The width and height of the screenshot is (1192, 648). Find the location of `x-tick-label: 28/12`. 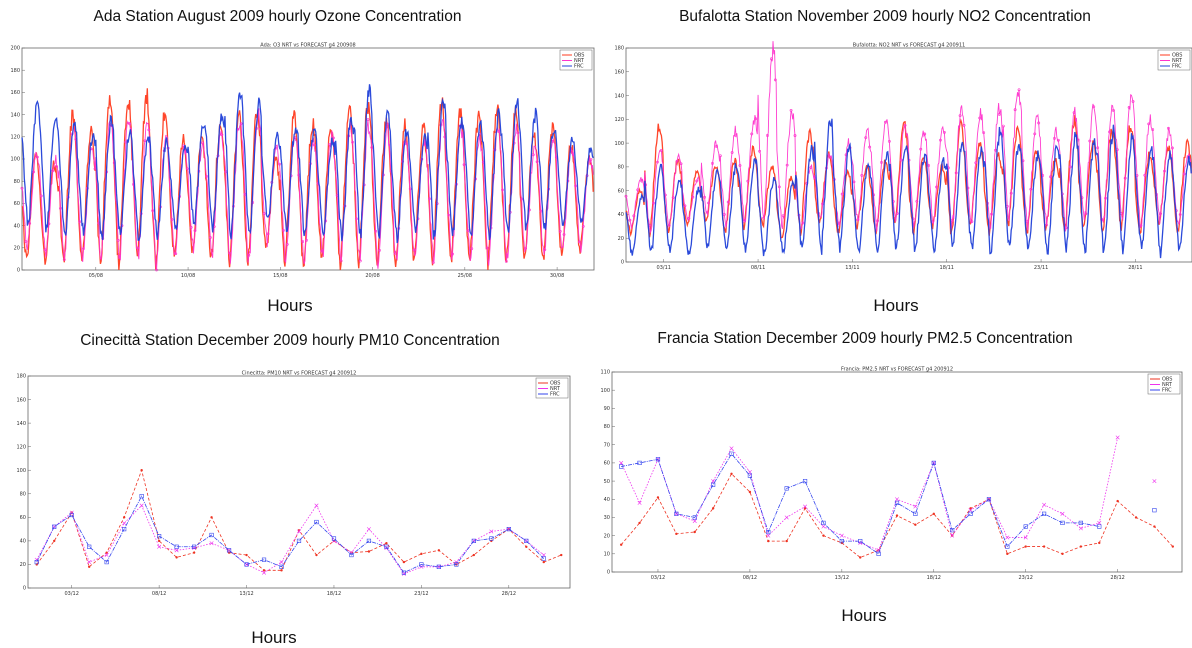

x-tick-label: 28/12 is located at coordinates (1117, 578).